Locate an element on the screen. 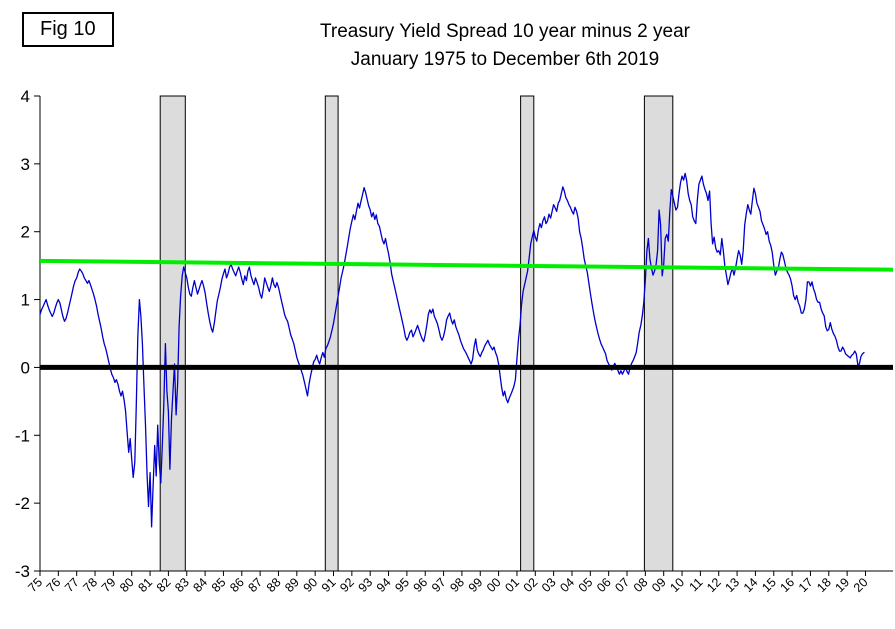 The image size is (895, 629). x-axis-tick-label: 81 is located at coordinates (145, 585).